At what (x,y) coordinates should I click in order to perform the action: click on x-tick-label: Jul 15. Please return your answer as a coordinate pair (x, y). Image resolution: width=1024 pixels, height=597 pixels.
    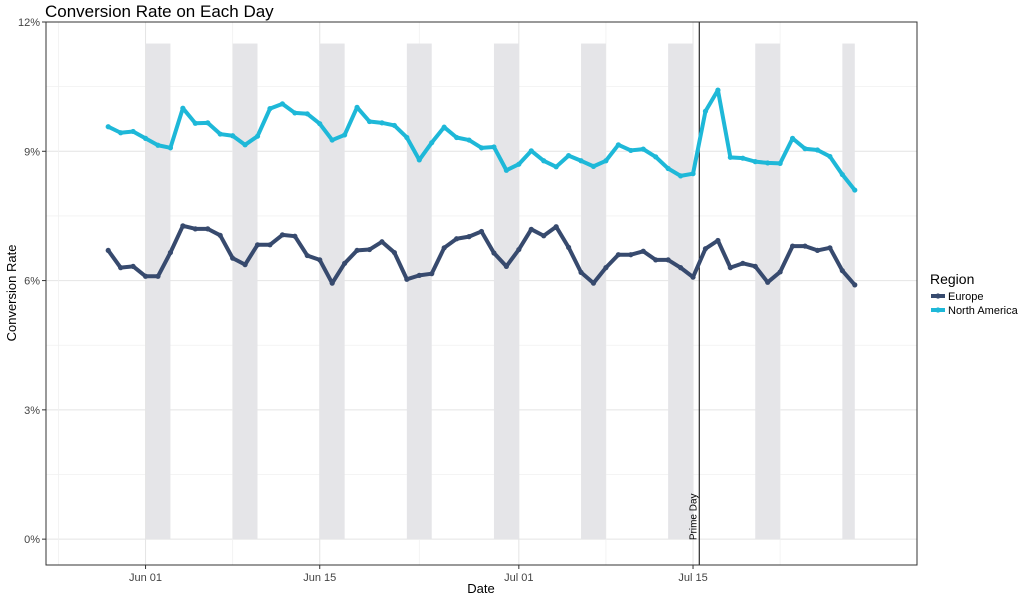
    Looking at the image, I should click on (692, 578).